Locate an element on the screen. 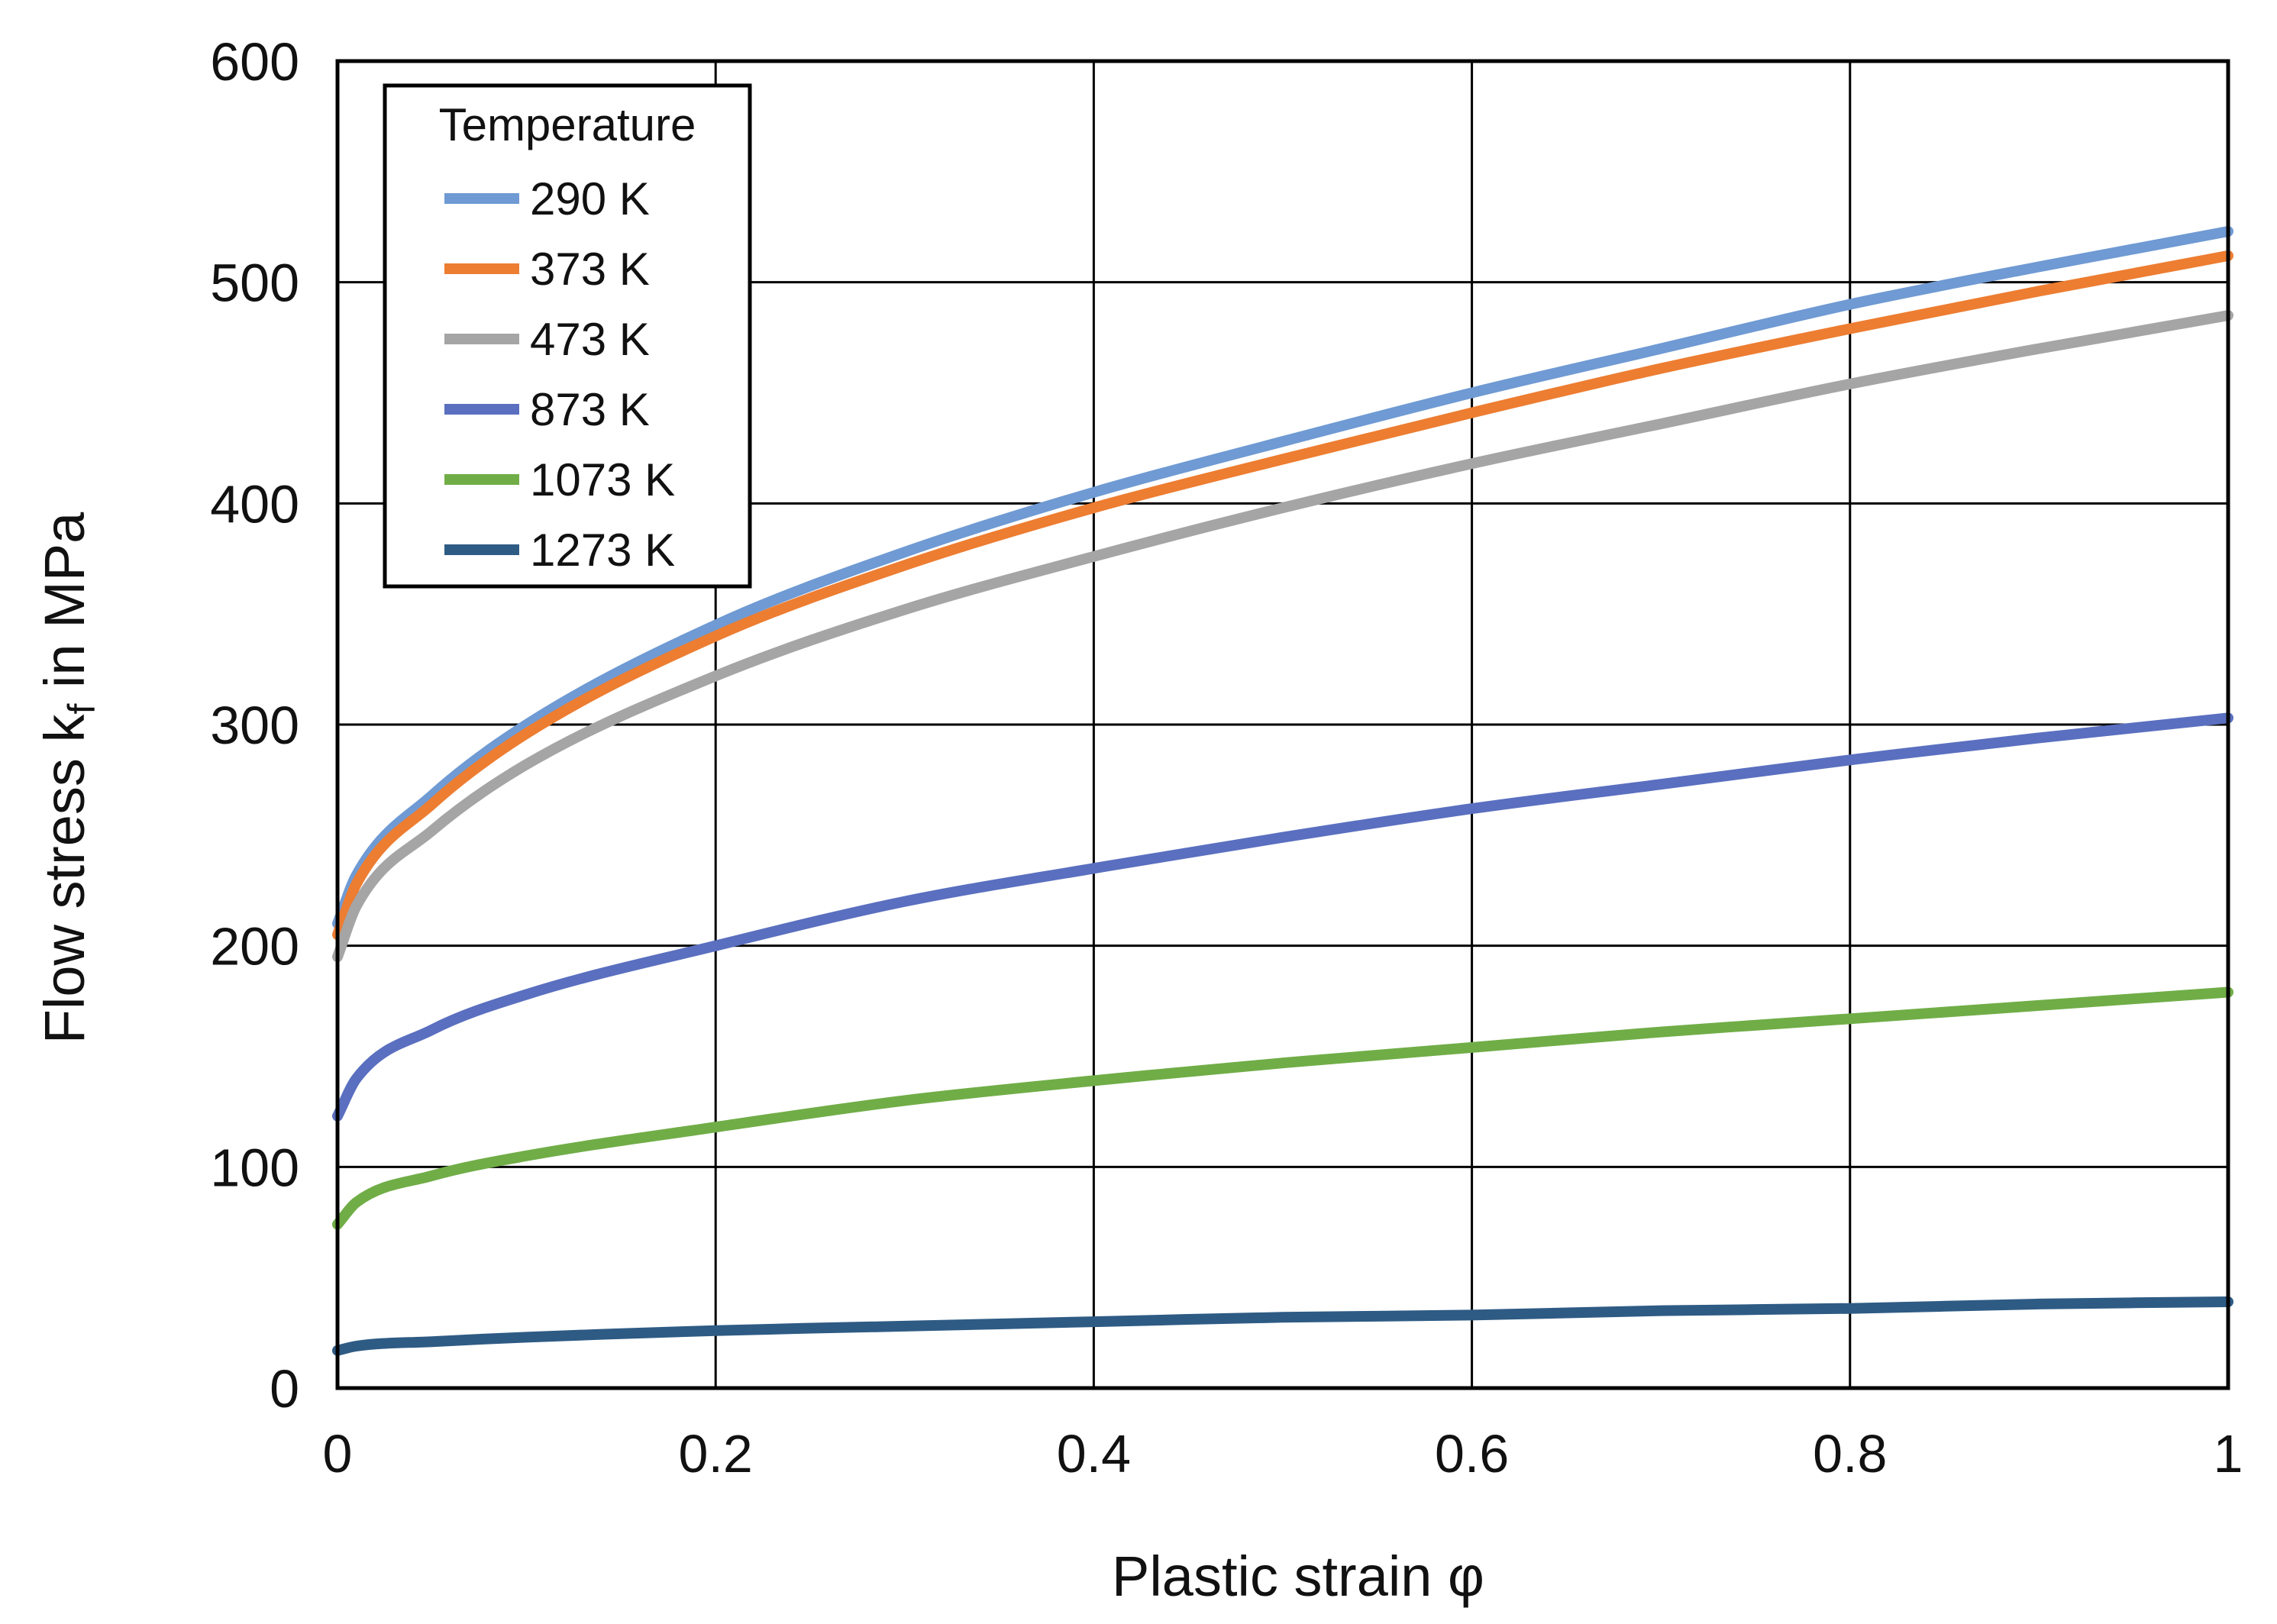 This screenshot has height=1624, width=2277. y-tick-labels: 0 100 200 300 400 500 600 is located at coordinates (254, 725).